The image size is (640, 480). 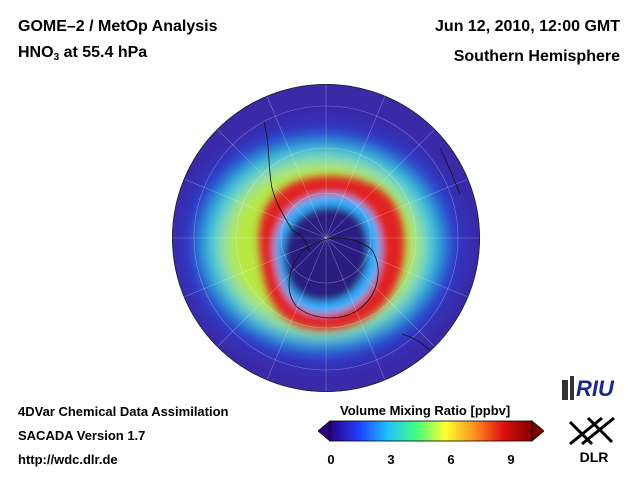 I want to click on species-subscript: 3, so click(x=56, y=57).